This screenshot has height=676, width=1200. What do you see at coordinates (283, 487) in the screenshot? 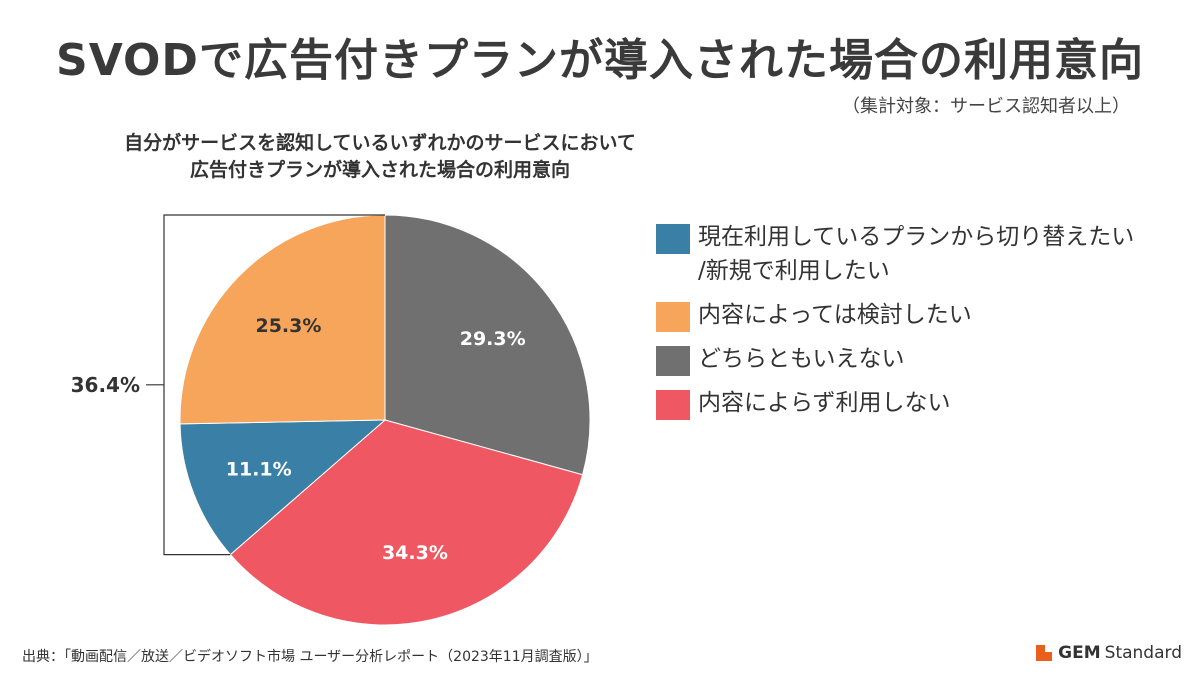
I see `pie-slice-switch-or-new` at bounding box center [283, 487].